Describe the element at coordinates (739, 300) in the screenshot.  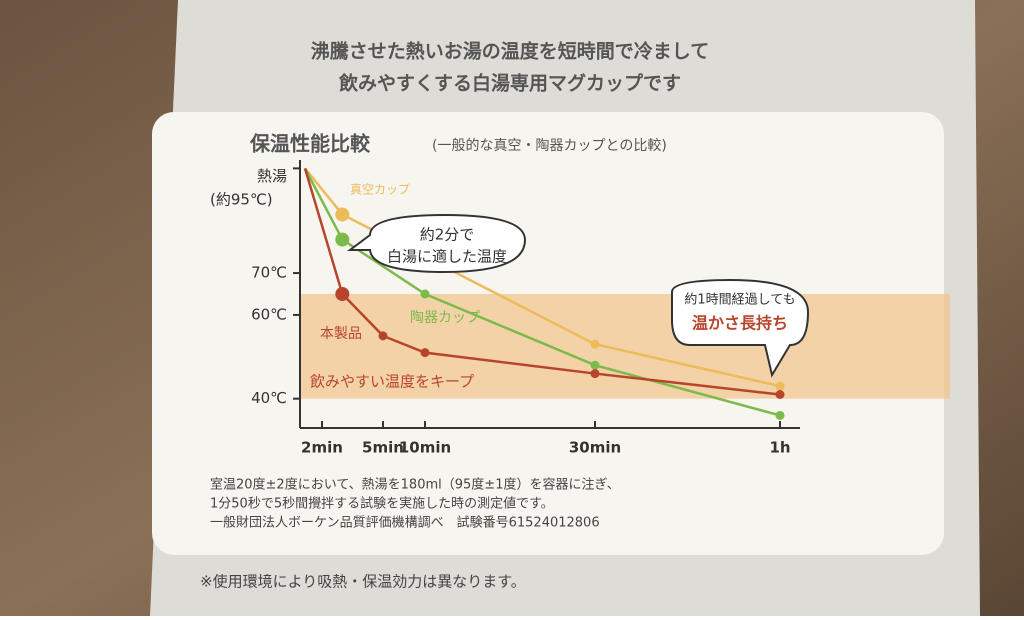
I see `callout-text: 約1時間経過しても` at that location.